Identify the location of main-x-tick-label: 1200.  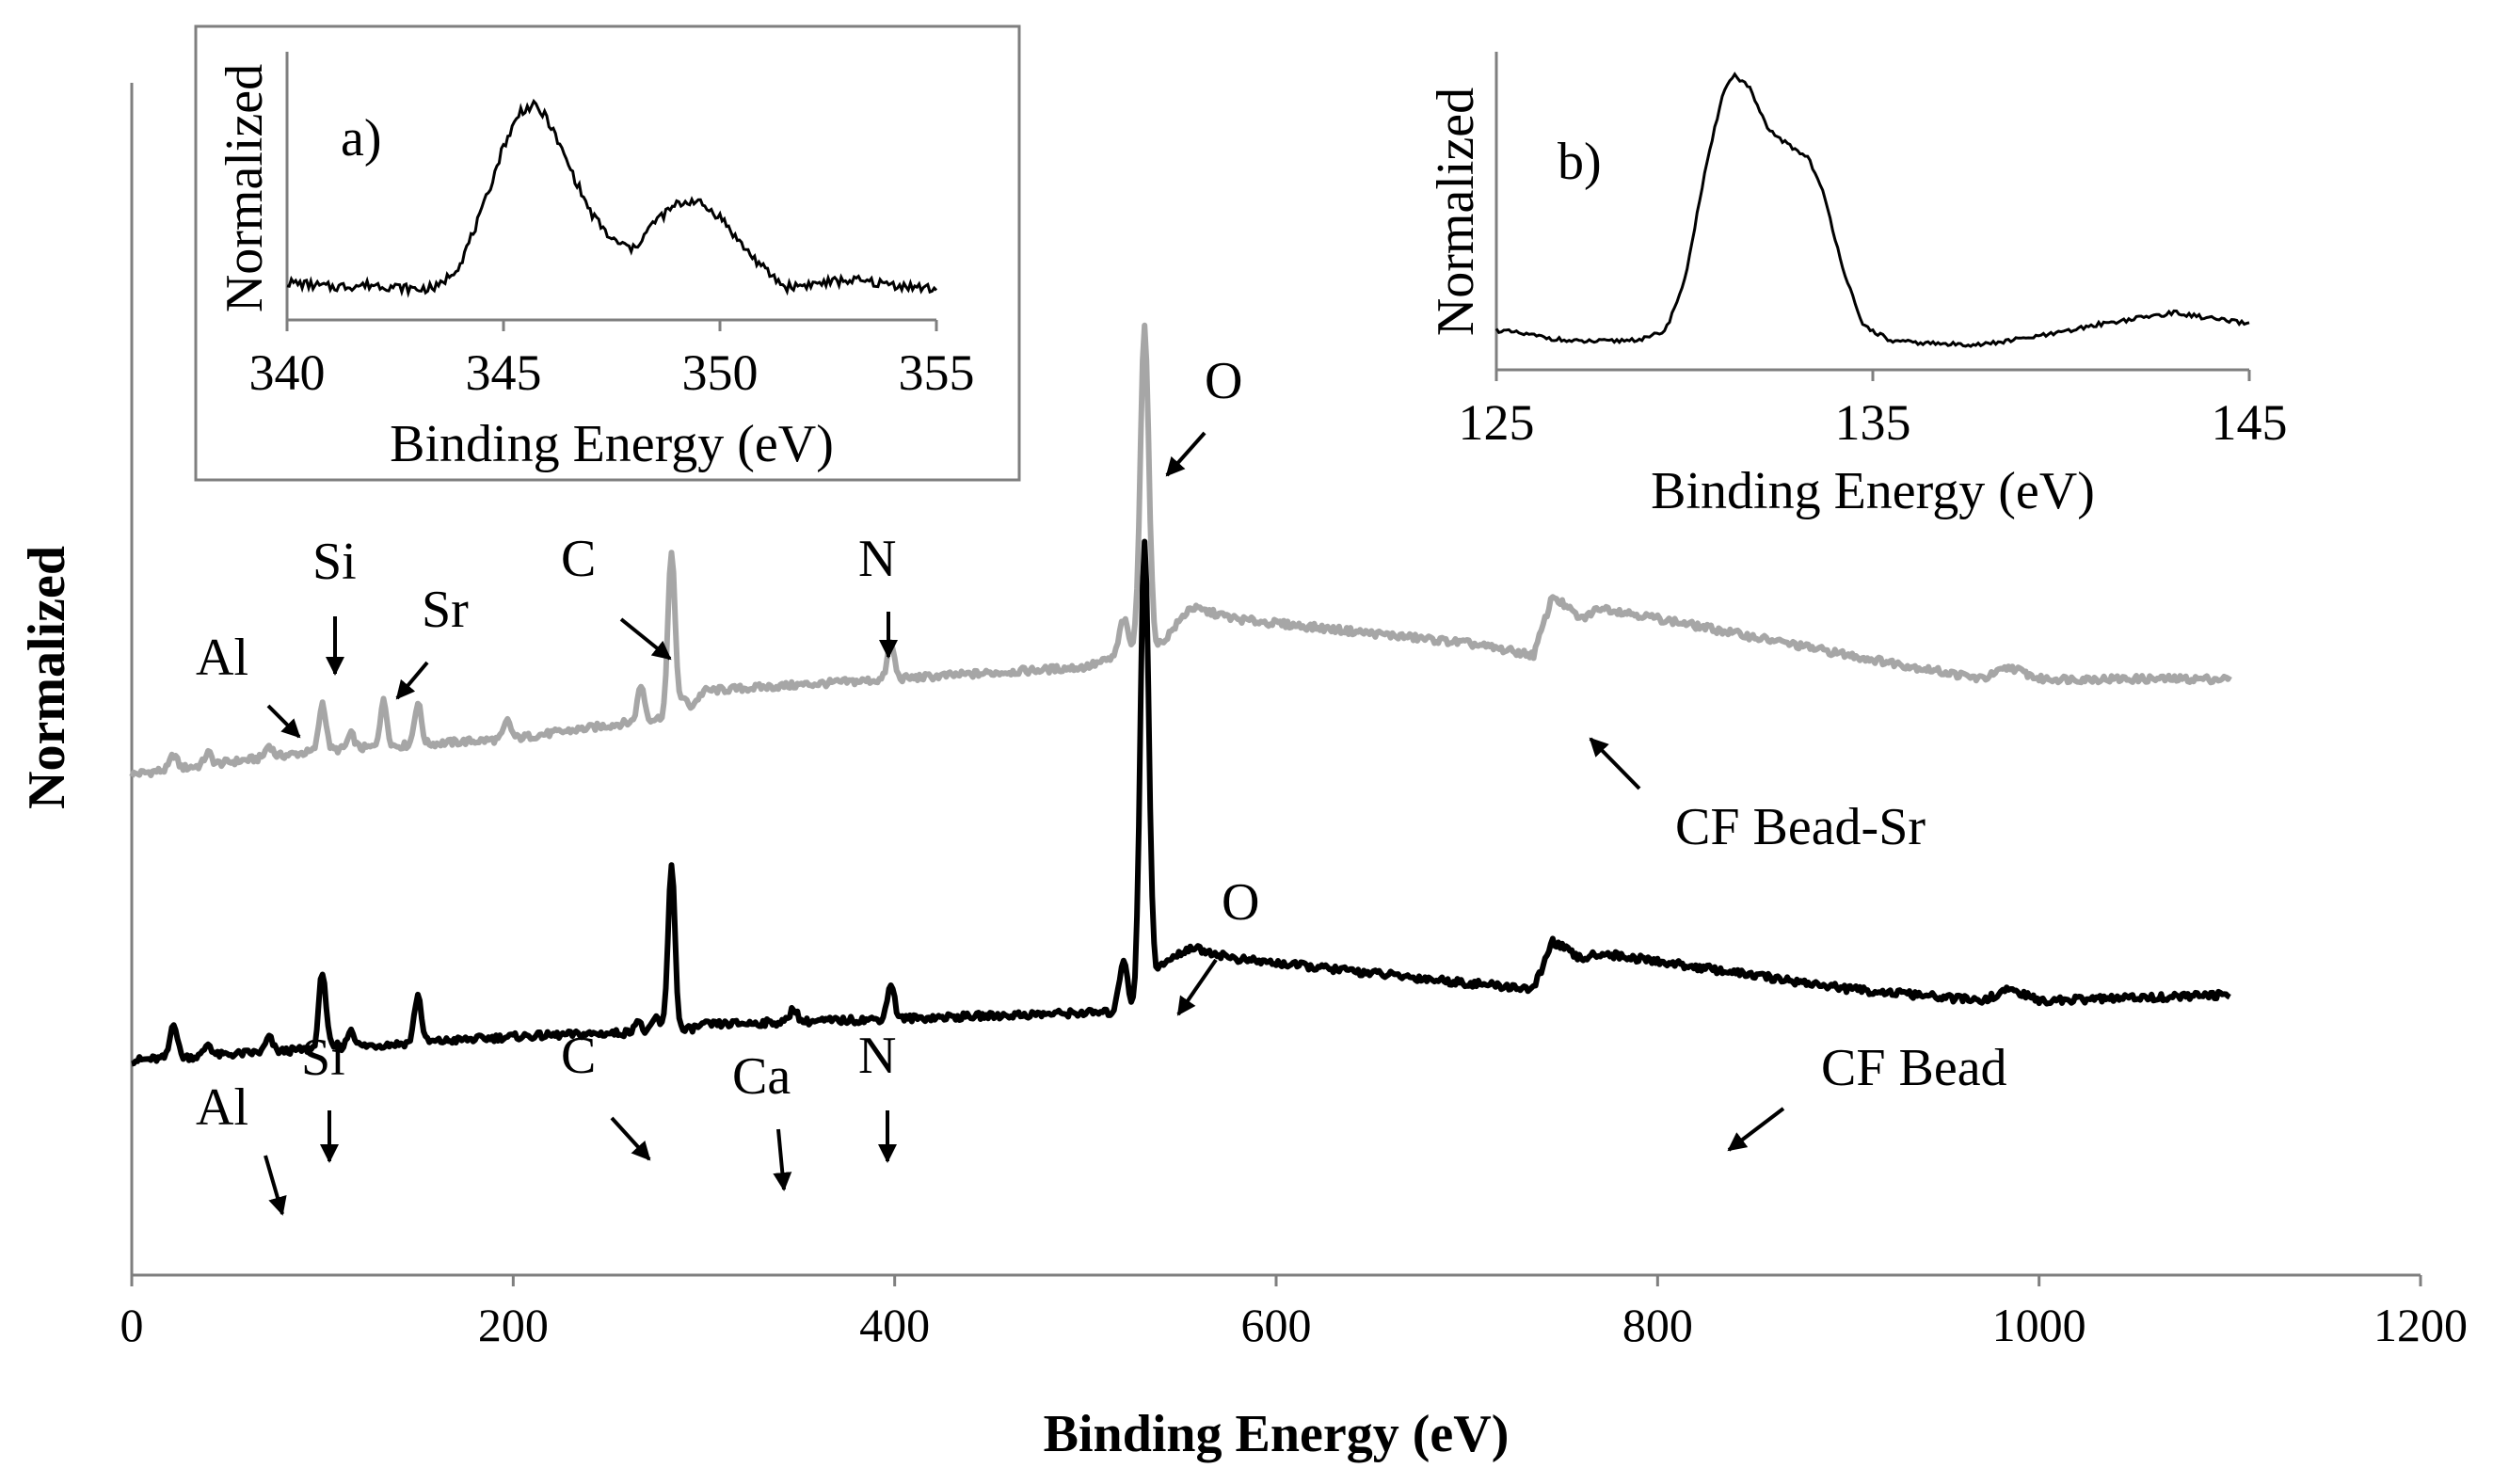
(2420, 1325).